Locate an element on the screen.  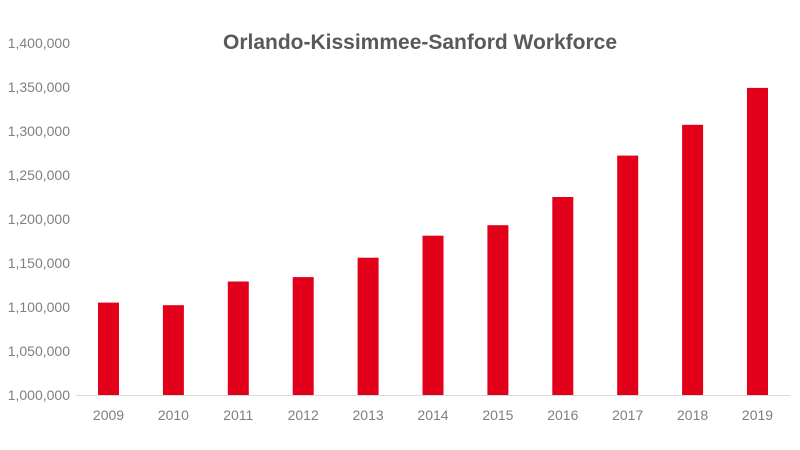
bar-2014 is located at coordinates (433, 315).